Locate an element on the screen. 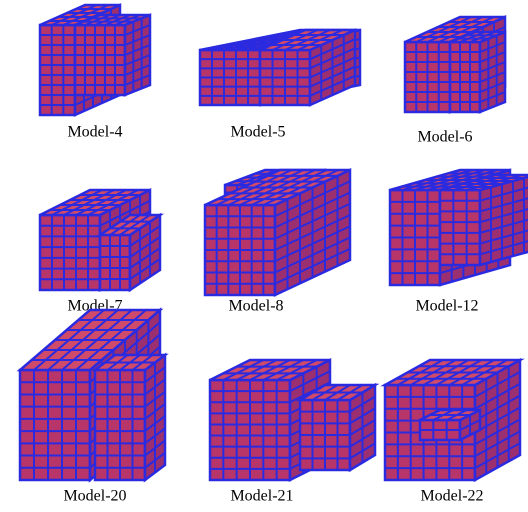 Image resolution: width=528 pixels, height=512 pixels. model-label: Model-4 is located at coordinates (94, 132).